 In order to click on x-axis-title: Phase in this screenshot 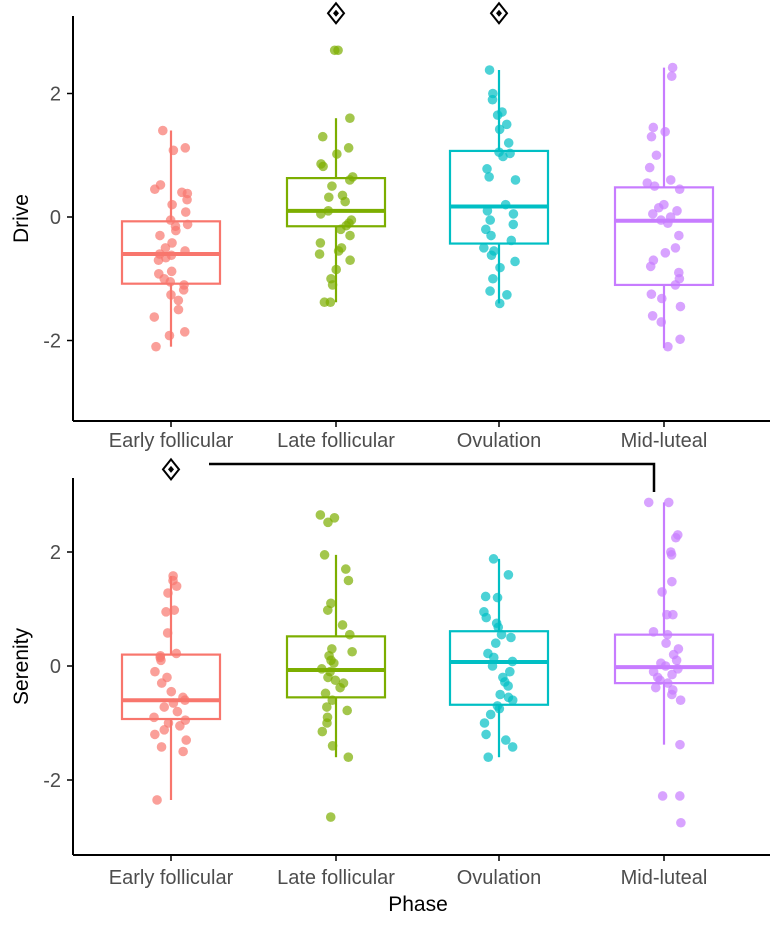, I will do `click(418, 904)`.